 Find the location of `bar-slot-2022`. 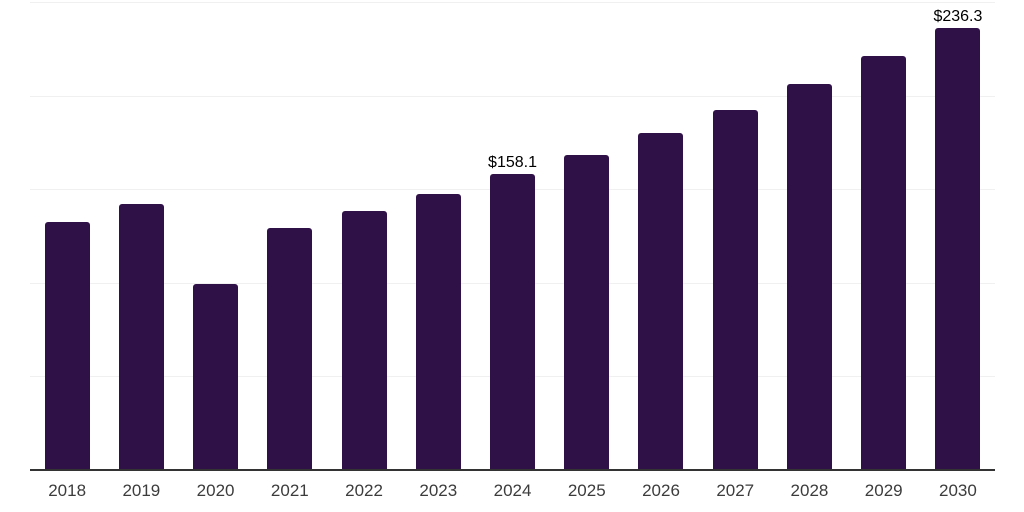

bar-slot-2022 is located at coordinates (364, 236).